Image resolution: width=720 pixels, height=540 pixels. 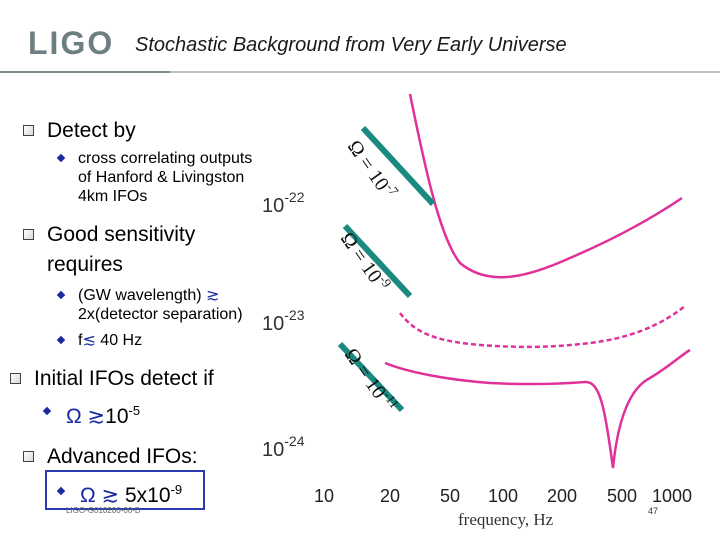 I want to click on omega-label: Ω = 10-11, so click(x=371, y=380).